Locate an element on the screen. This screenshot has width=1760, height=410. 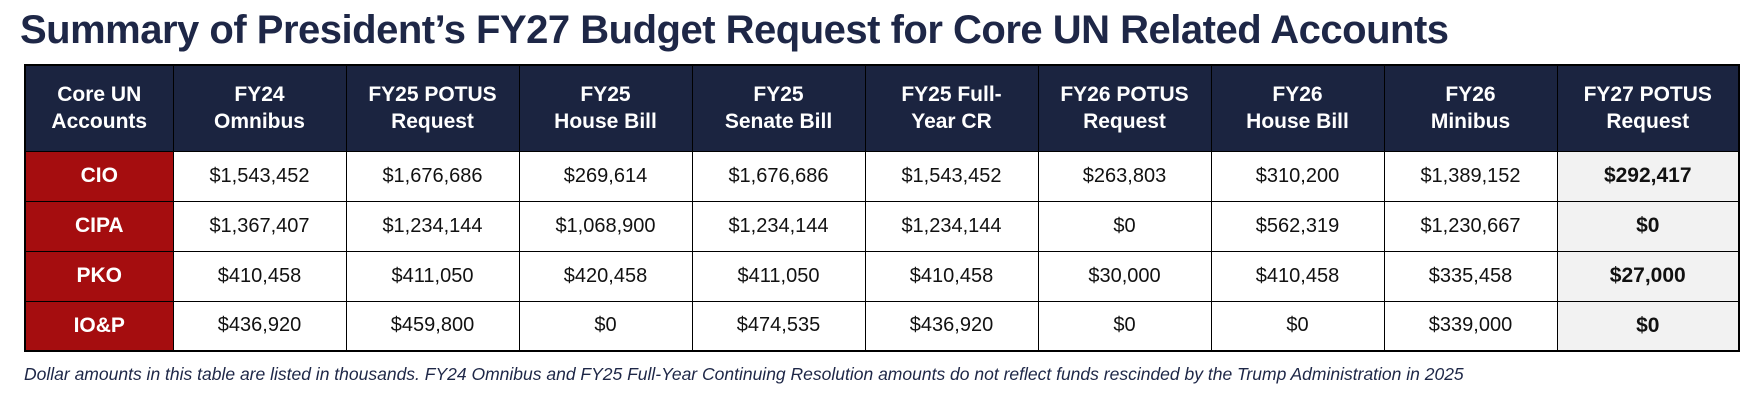
cell: $30,000 is located at coordinates (1124, 276).